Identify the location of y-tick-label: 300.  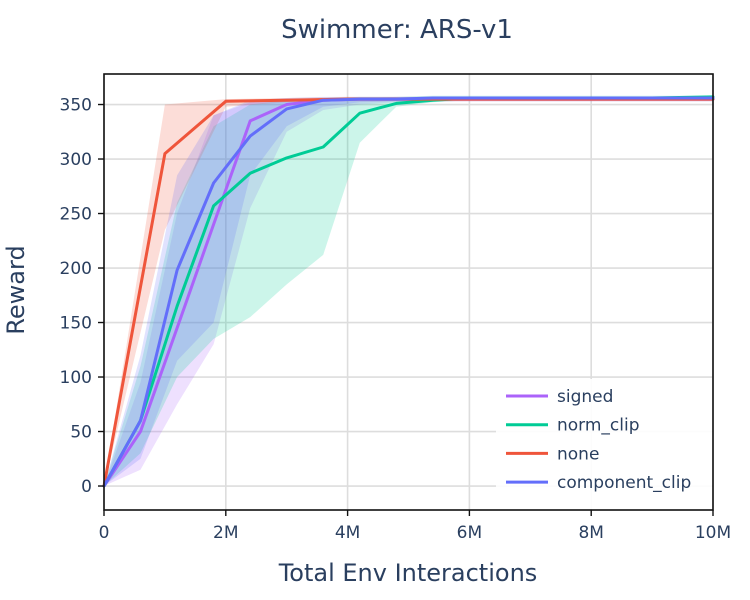
(76, 160).